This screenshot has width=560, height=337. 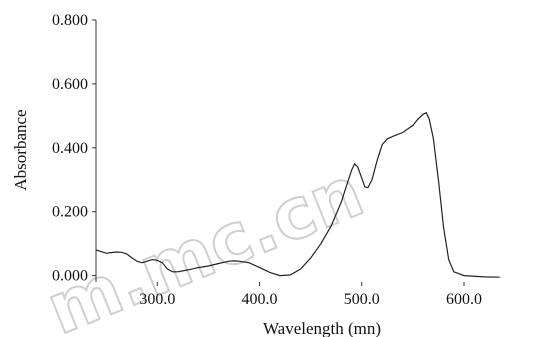 What do you see at coordinates (464, 299) in the screenshot?
I see `x-tick-label: 600.0` at bounding box center [464, 299].